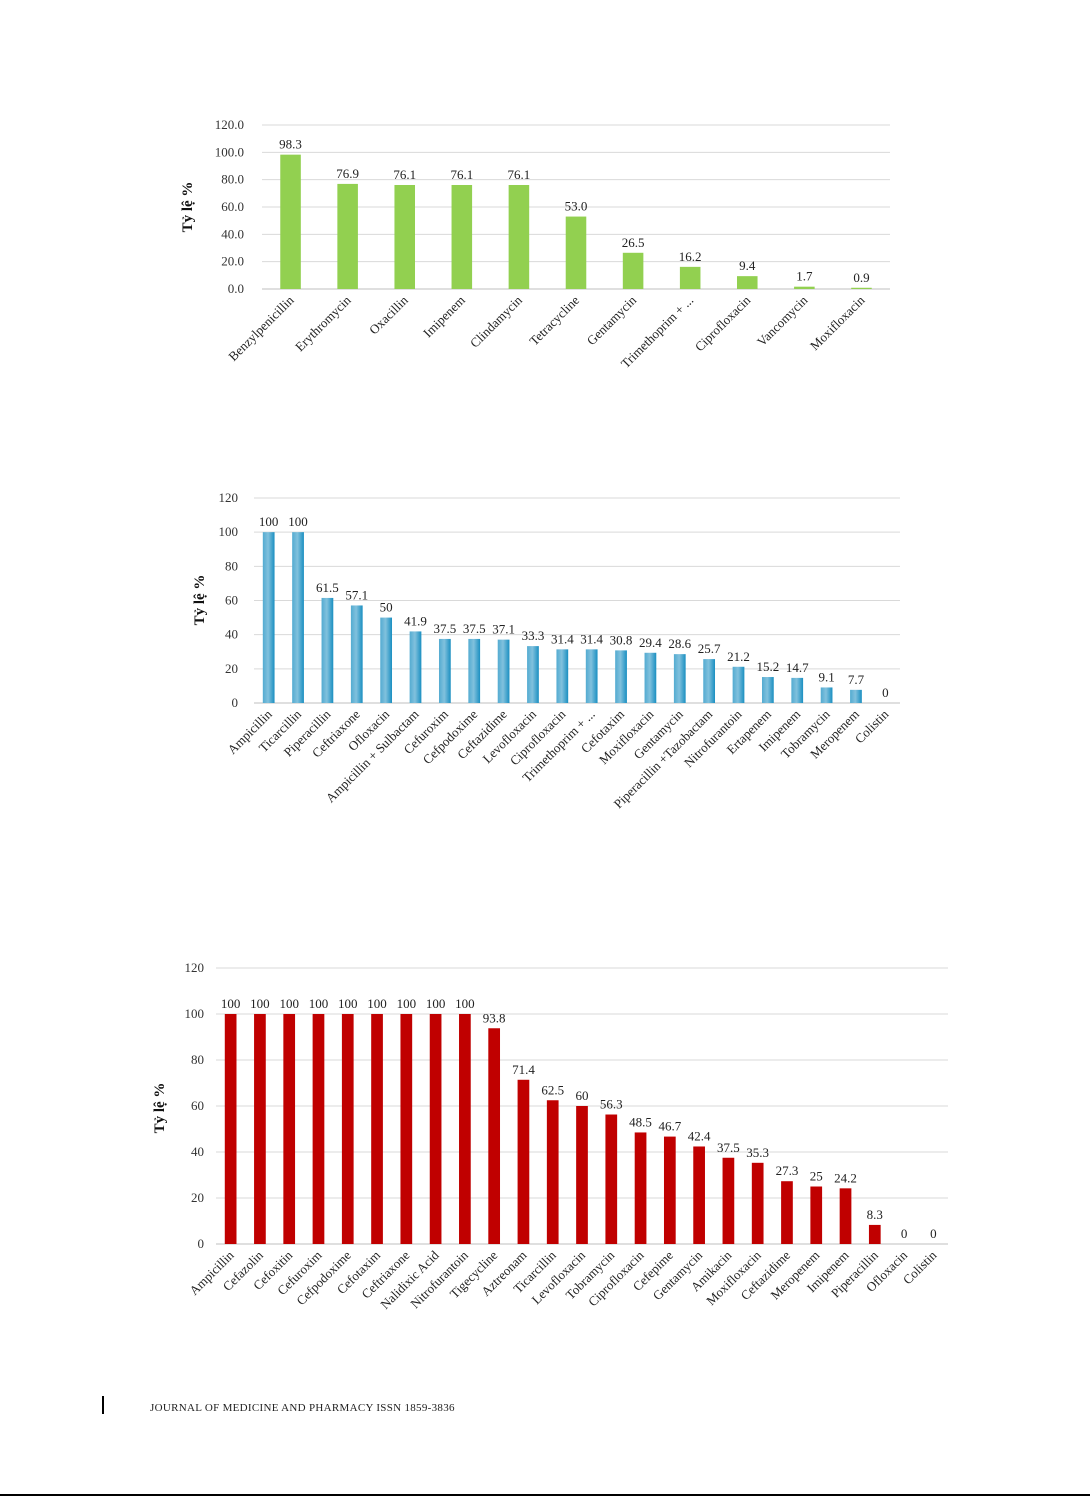  Describe the element at coordinates (757, 1152) in the screenshot. I see `data-label: 35.3` at that location.